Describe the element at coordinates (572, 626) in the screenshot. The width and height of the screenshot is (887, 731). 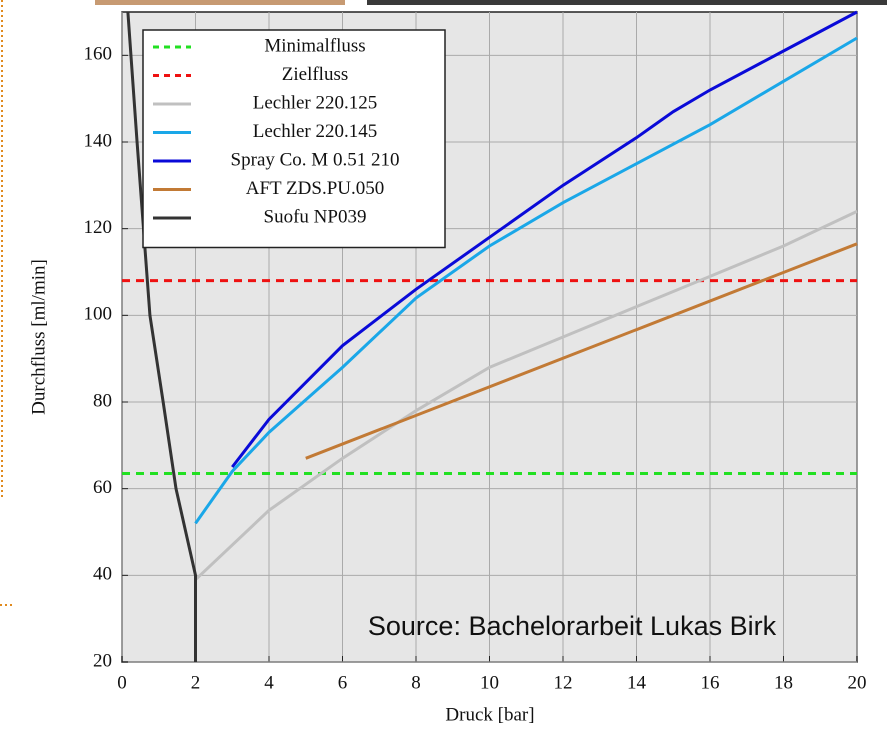
I see `annotation: Source: Bachelorarbeit Lukas Birk` at that location.